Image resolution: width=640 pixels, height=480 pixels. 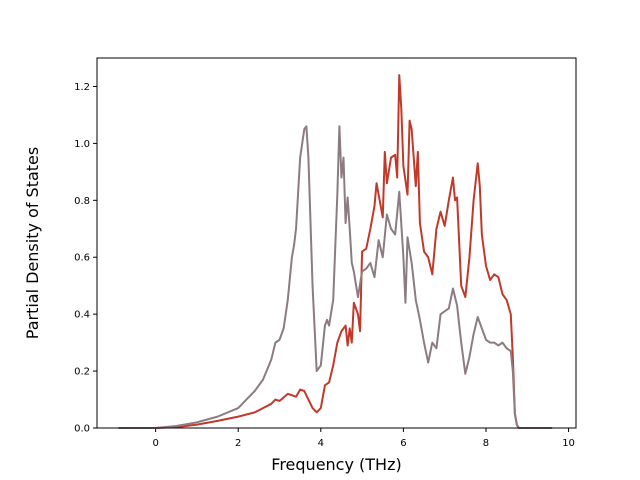 I want to click on y-axis-ticks: 0.0 0.2 0.4 0.6 0.8 1.0 1.2, so click(x=85, y=258).